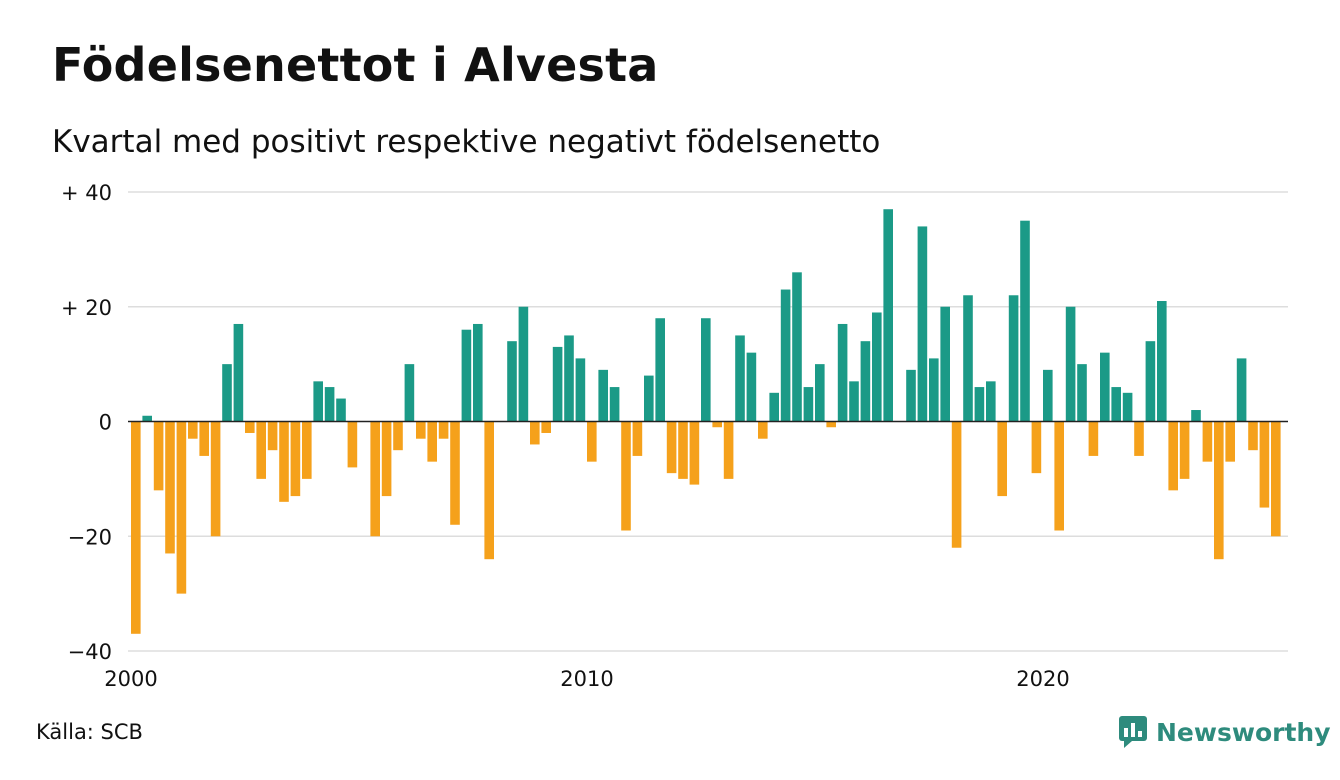 This screenshot has width=1340, height=780. Describe the element at coordinates (90, 652) in the screenshot. I see `y-tick-label: −40` at that location.